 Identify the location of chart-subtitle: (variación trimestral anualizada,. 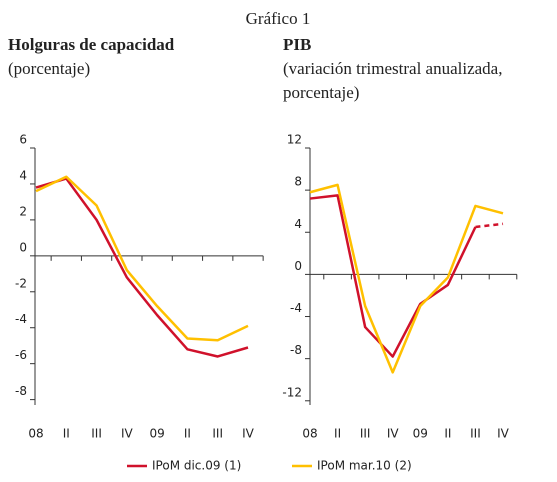
(392, 68).